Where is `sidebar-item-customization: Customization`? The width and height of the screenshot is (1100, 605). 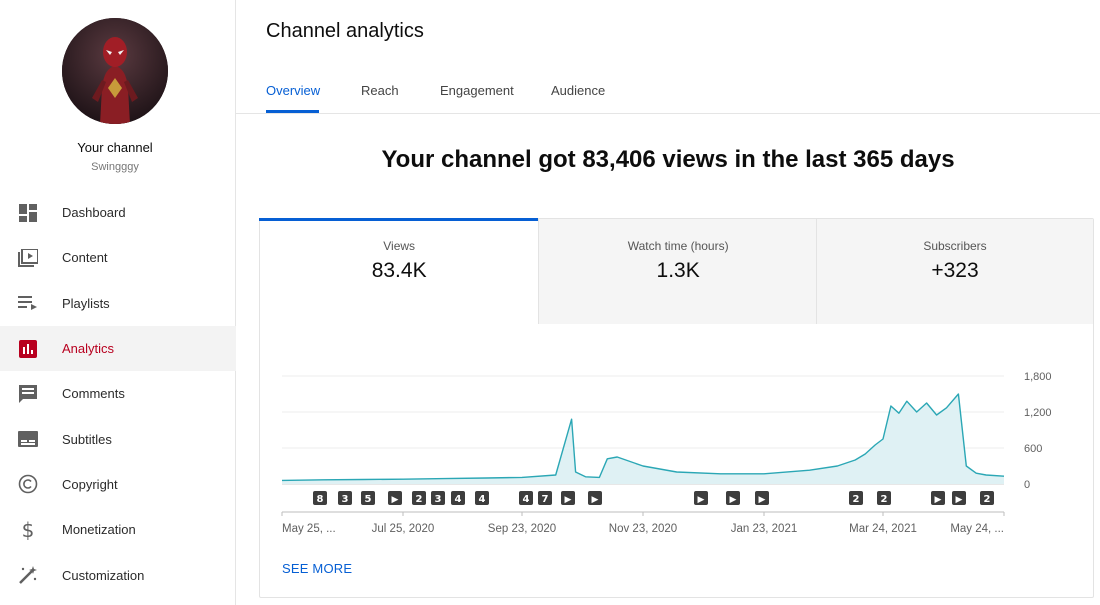 sidebar-item-customization: Customization is located at coordinates (118, 574).